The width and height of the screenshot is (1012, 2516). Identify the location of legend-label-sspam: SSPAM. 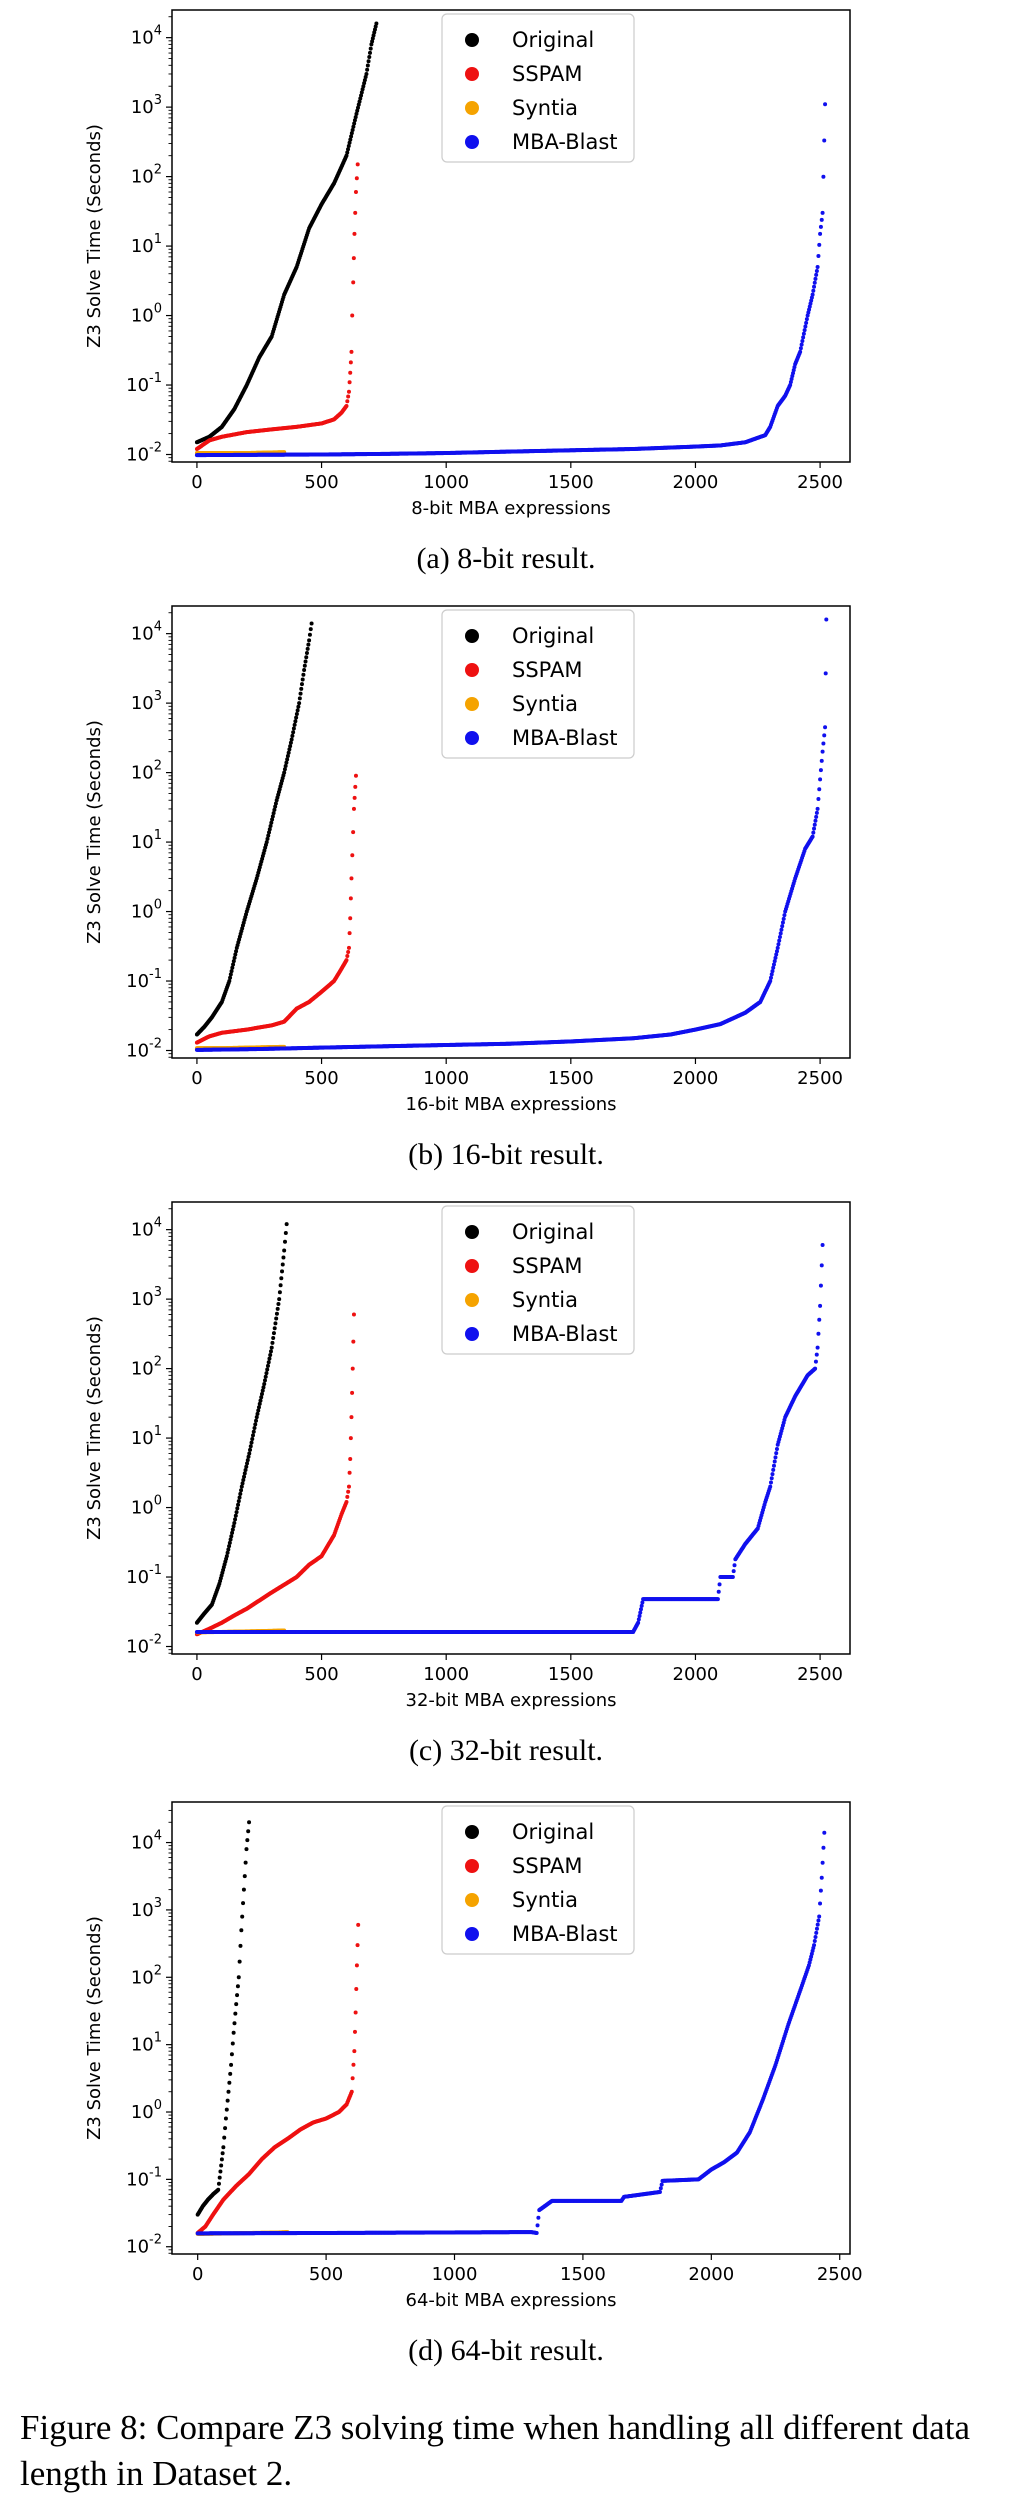
(547, 1266).